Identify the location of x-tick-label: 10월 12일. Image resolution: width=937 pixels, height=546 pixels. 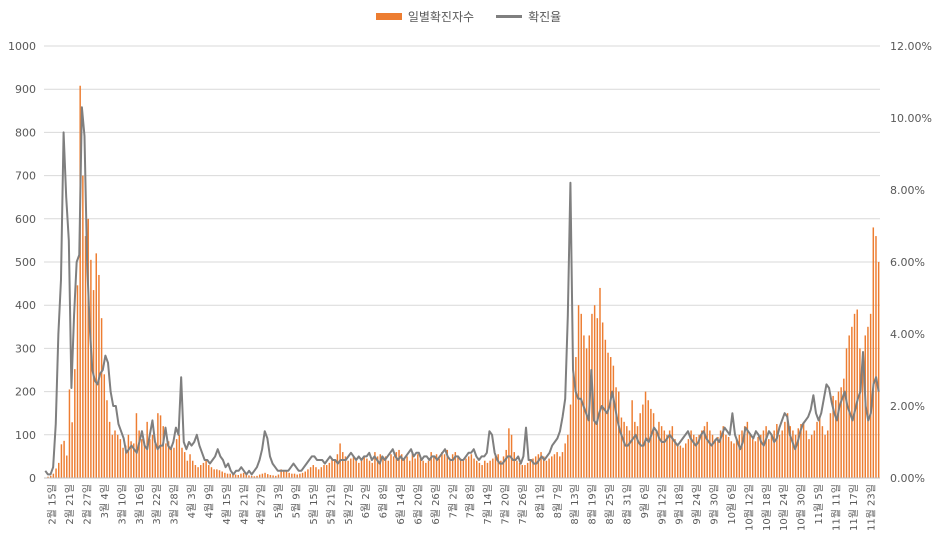
(749, 507).